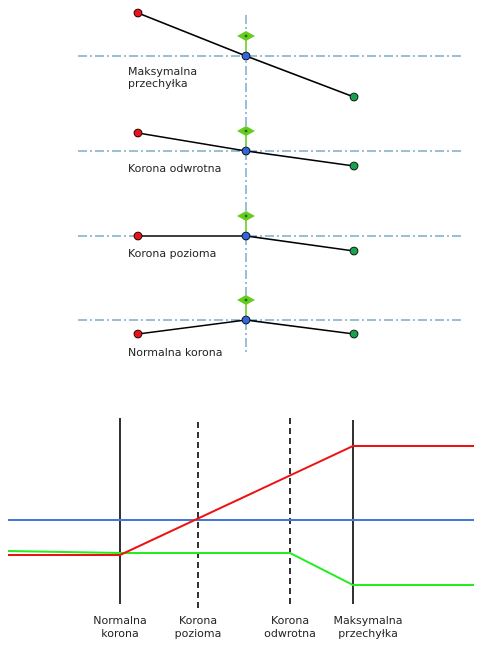 The image size is (483, 646). Describe the element at coordinates (368, 633) in the screenshot. I see `station-label-max-superelevation-line-2: przechyłka` at that location.